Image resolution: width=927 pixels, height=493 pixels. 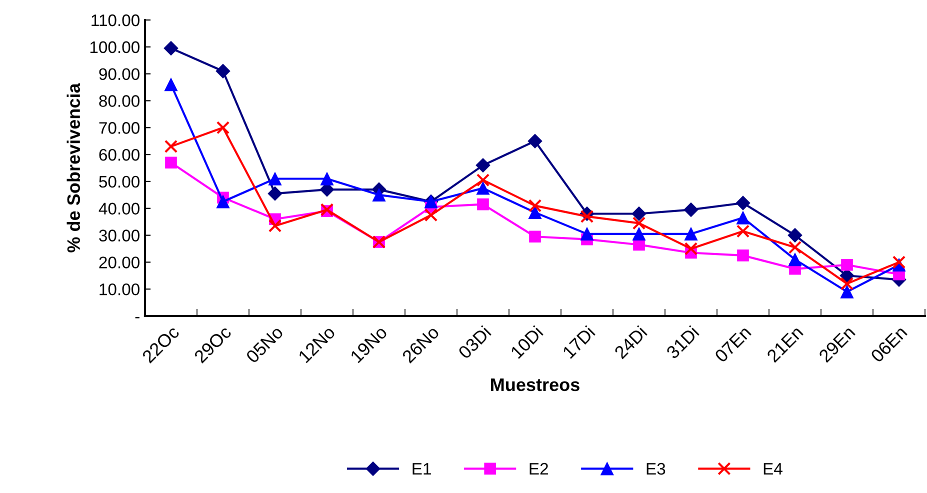 What do you see at coordinates (73, 167) in the screenshot?
I see `y-axis-title: % de Sobrevivencia` at bounding box center [73, 167].